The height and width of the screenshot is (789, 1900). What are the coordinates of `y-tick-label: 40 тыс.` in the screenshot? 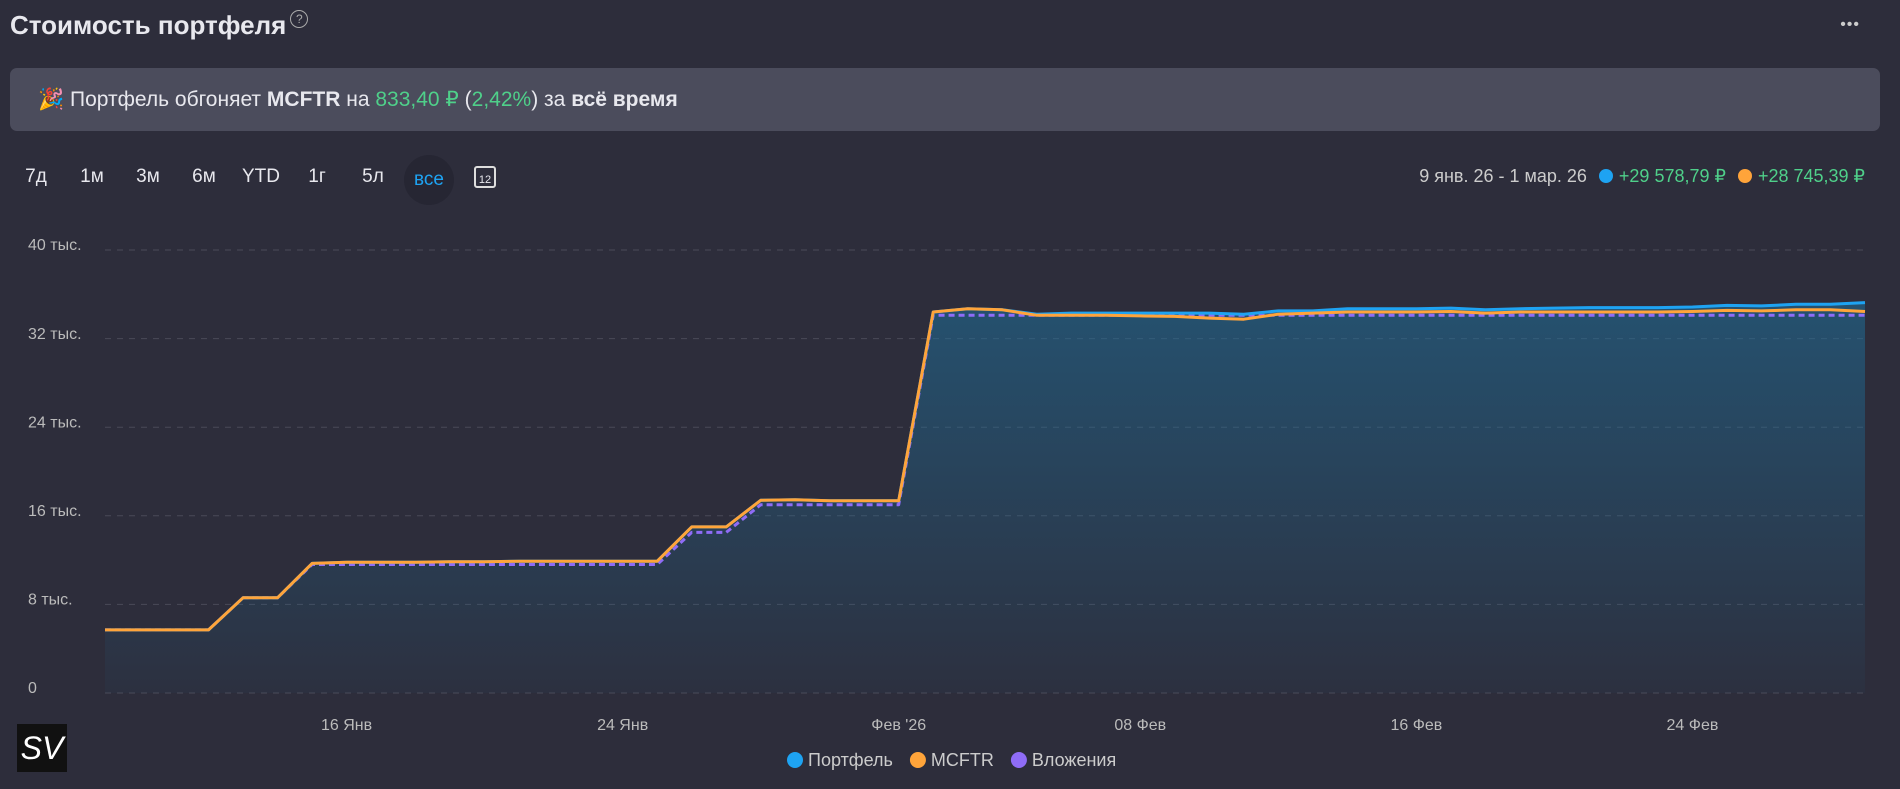 It's located at (55, 245).